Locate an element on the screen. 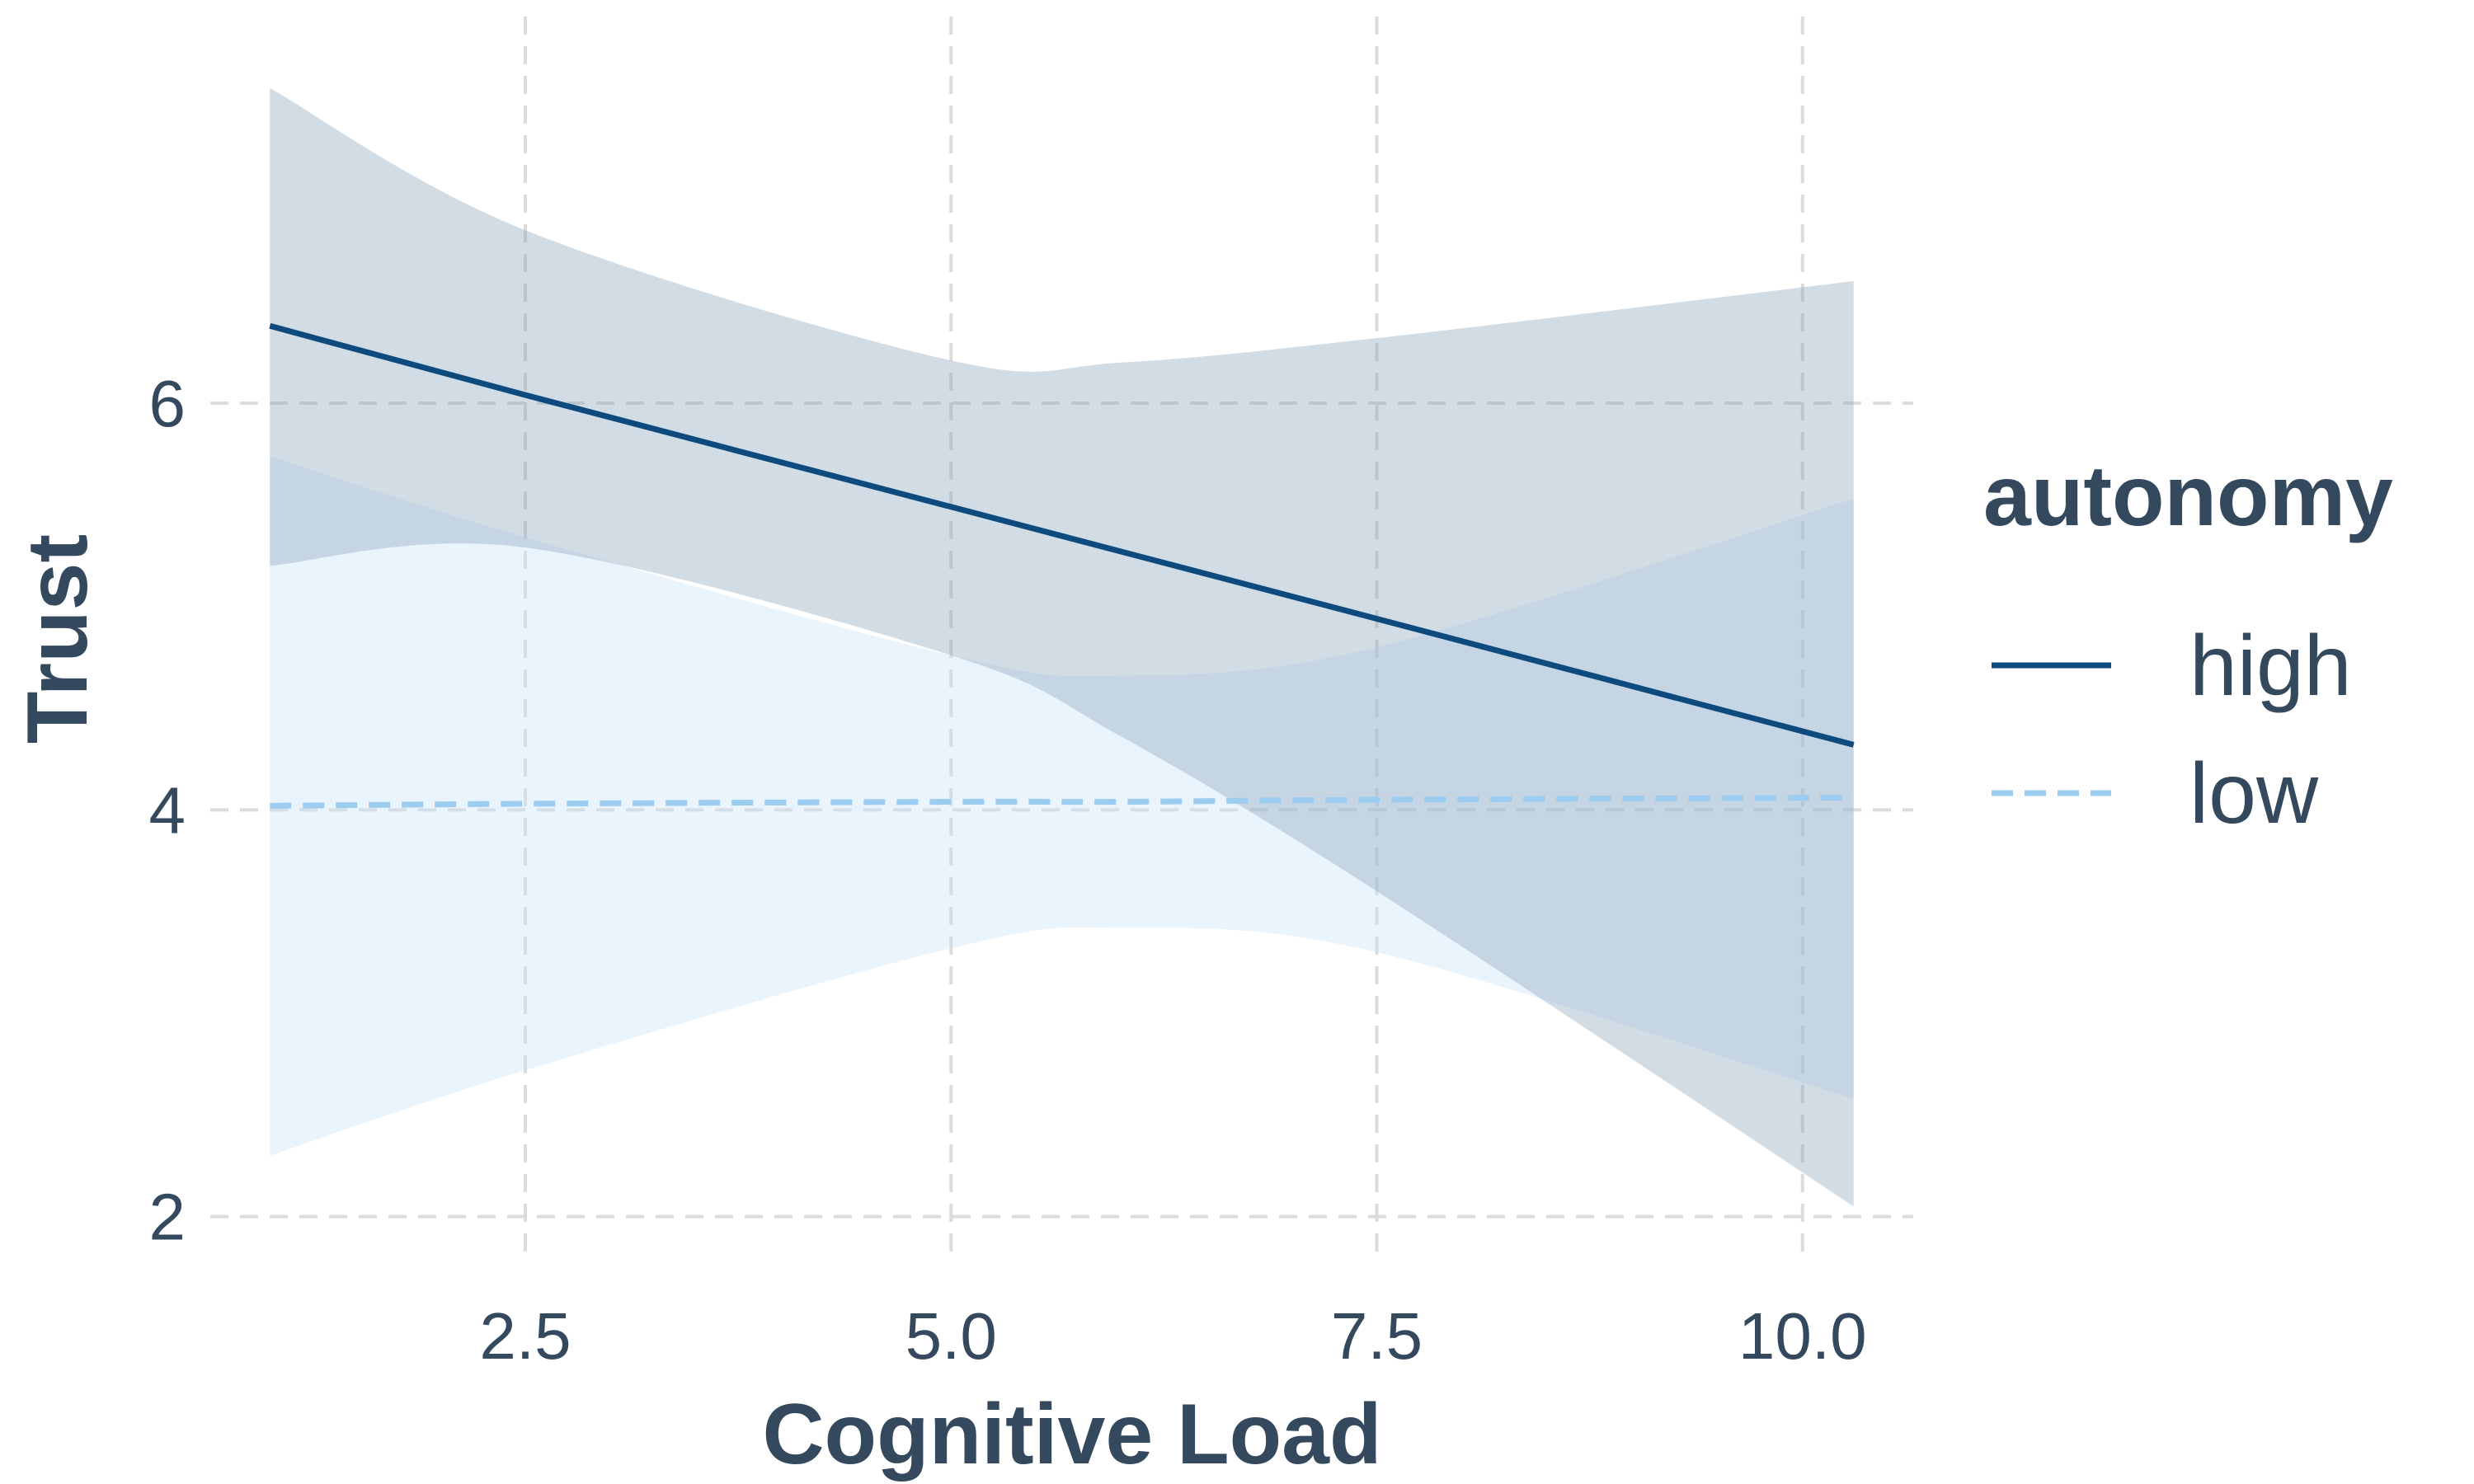 This screenshot has width=2474, height=1484. y-axis-ticks: 2 4 6 is located at coordinates (167, 810).